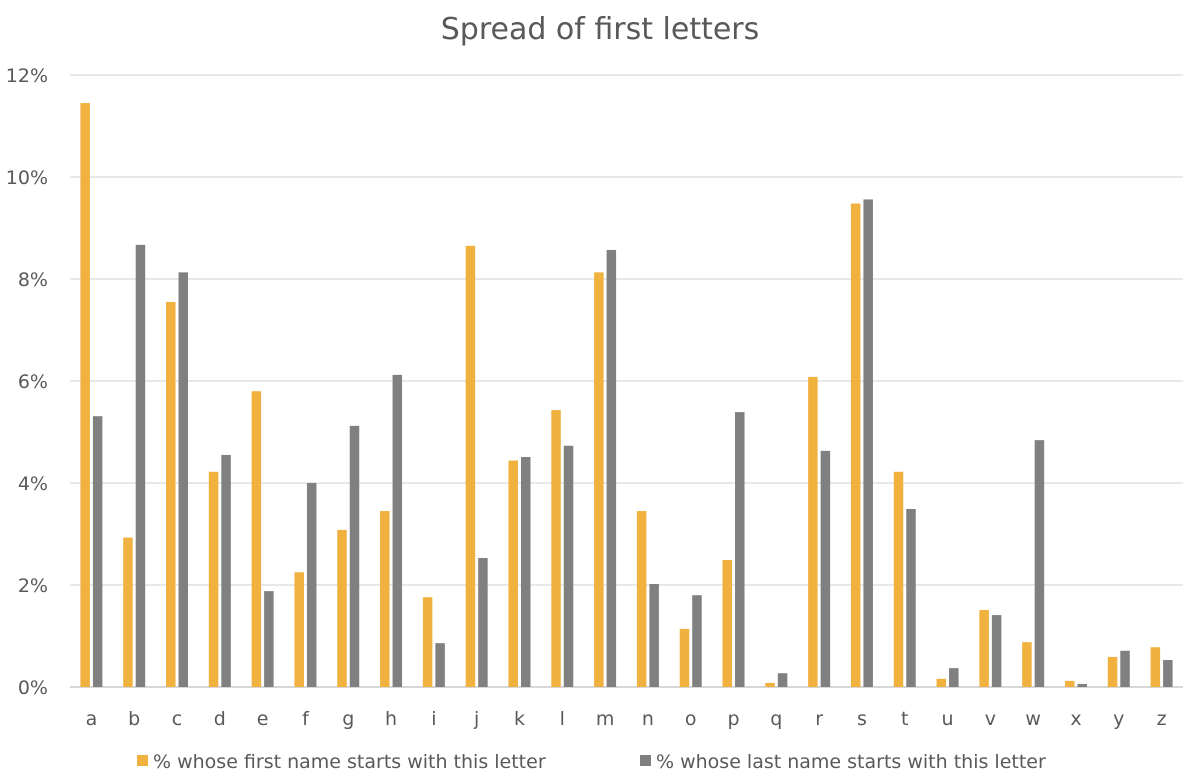 The image size is (1200, 783). Describe the element at coordinates (1168, 673) in the screenshot. I see `bar-last-z` at that location.